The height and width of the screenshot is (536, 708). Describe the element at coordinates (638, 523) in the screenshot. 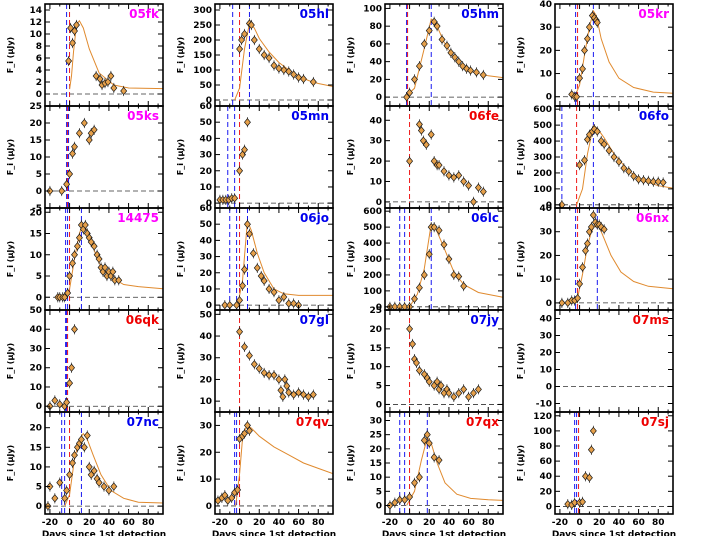

I see `x-tick-label: 60` at that location.